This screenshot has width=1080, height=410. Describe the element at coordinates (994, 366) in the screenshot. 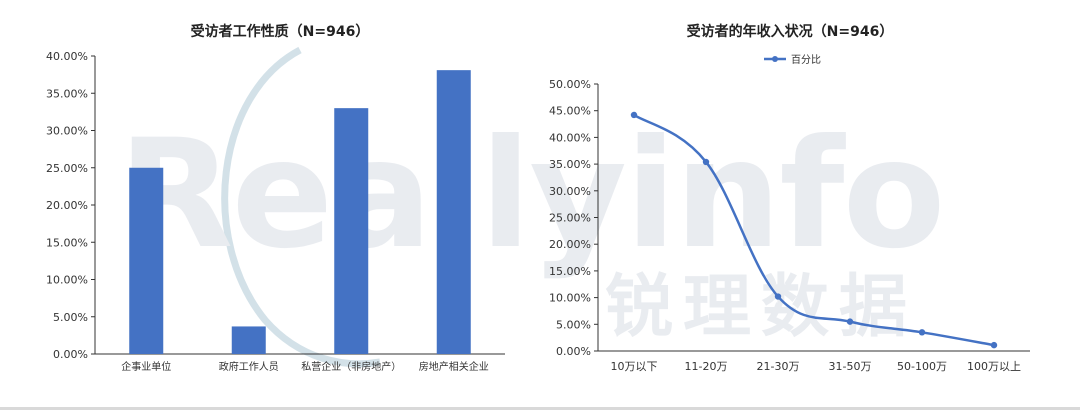

I see `x-tick-label: 100万以上` at that location.